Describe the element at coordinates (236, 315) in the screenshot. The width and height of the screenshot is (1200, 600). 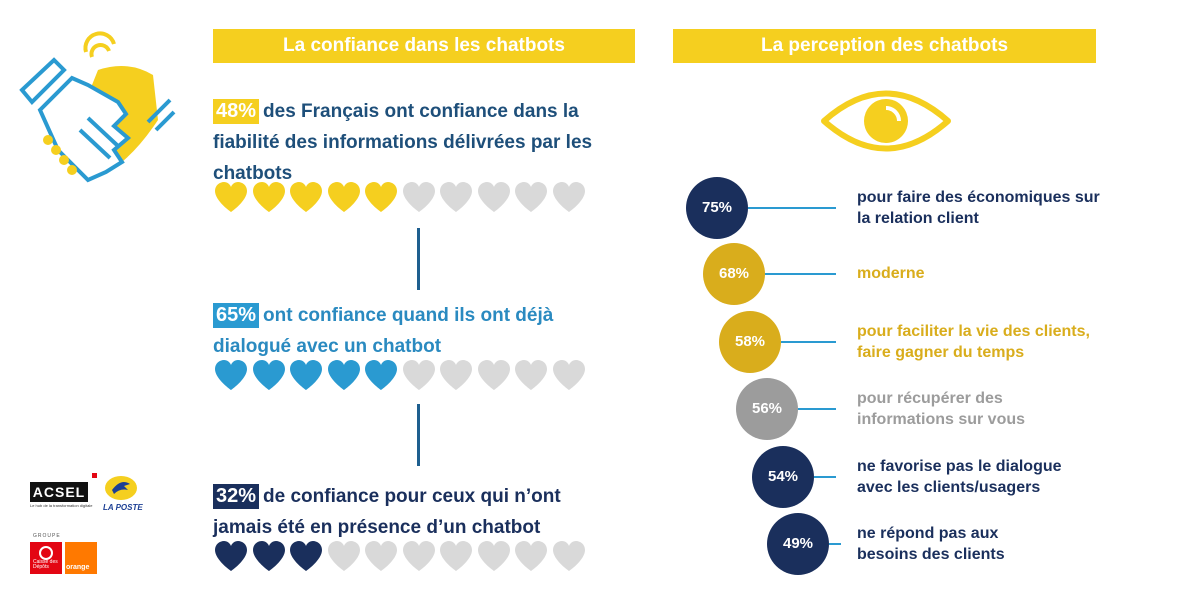
I see `stat-percent: 65%` at that location.